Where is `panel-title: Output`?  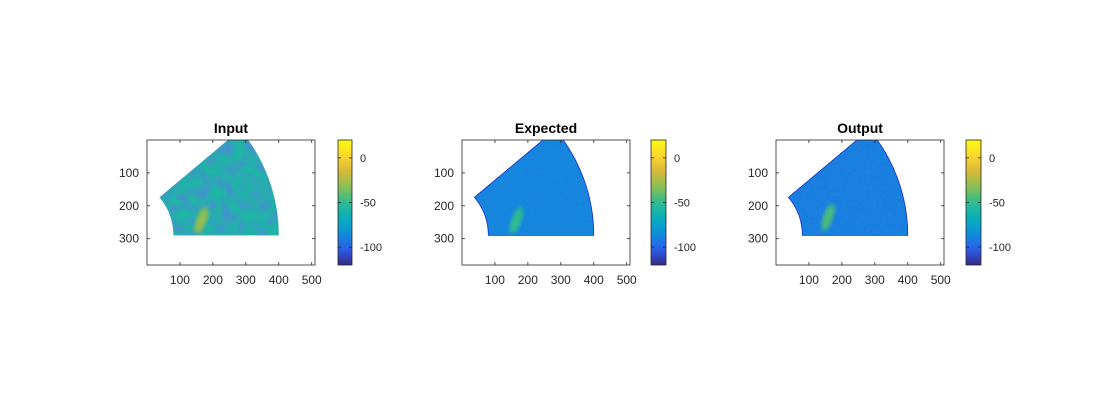 panel-title: Output is located at coordinates (860, 128).